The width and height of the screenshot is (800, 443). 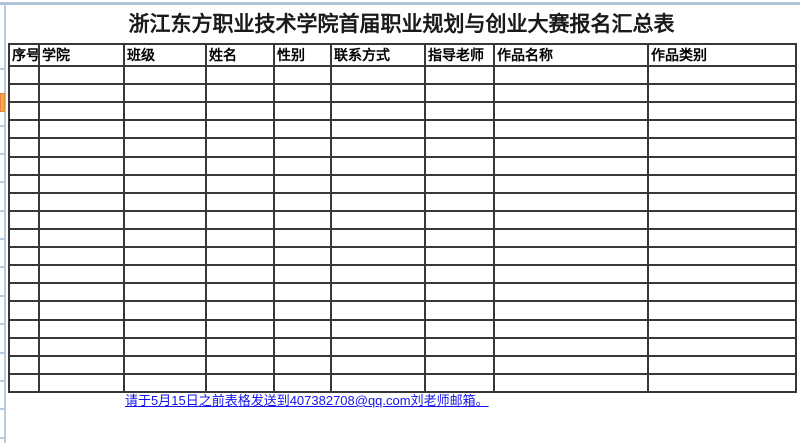 I want to click on column-header-xingbie: 性别, so click(x=302, y=55).